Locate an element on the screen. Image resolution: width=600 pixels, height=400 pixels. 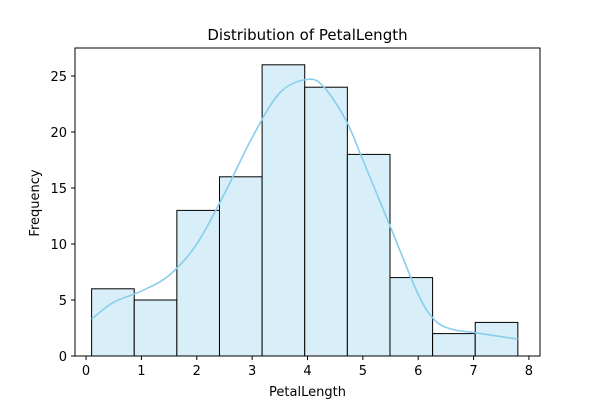
y-tick-label: 15 is located at coordinates (58, 189).